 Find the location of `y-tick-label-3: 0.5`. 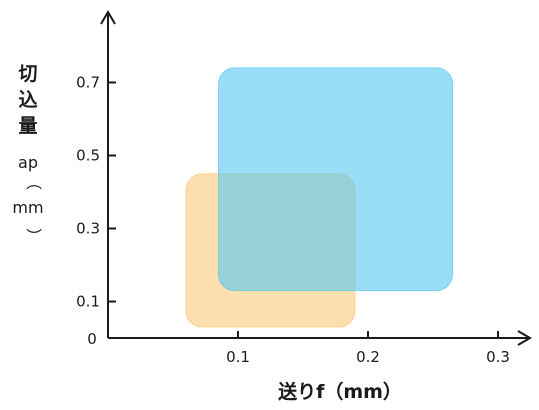

y-tick-label-3: 0.5 is located at coordinates (88, 156).